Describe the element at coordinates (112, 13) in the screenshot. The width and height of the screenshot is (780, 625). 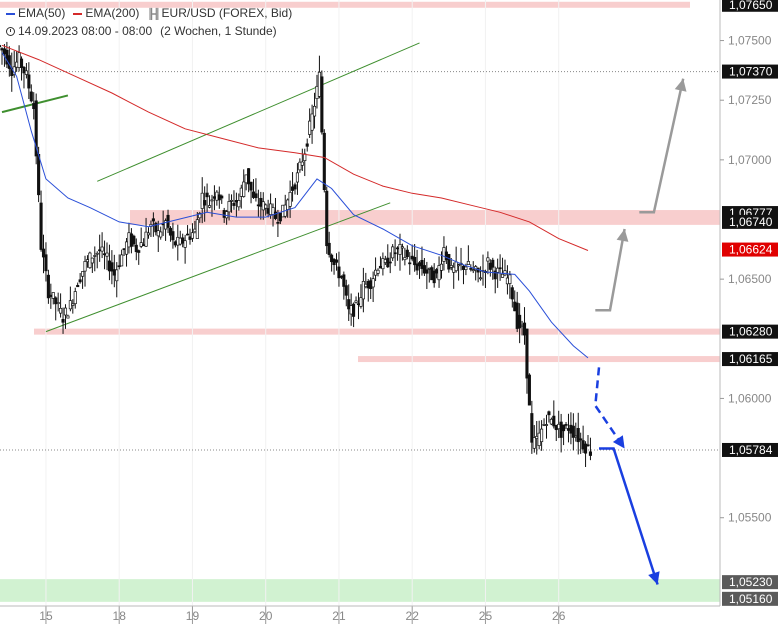
I see `legend-ema200: EMA(200)` at that location.